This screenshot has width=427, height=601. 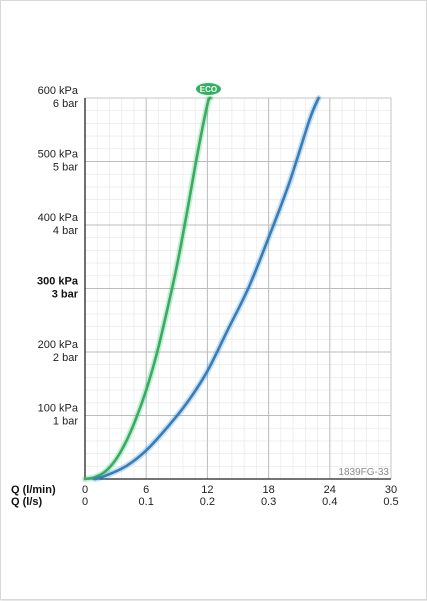 I want to click on x-tick-label-secondary: 0.2, so click(x=207, y=502).